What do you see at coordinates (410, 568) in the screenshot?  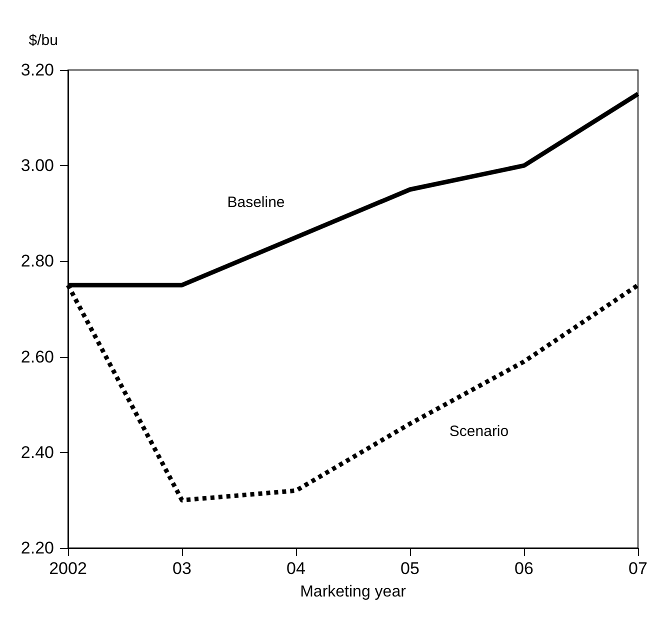 I see `x-tick-label: 05` at bounding box center [410, 568].